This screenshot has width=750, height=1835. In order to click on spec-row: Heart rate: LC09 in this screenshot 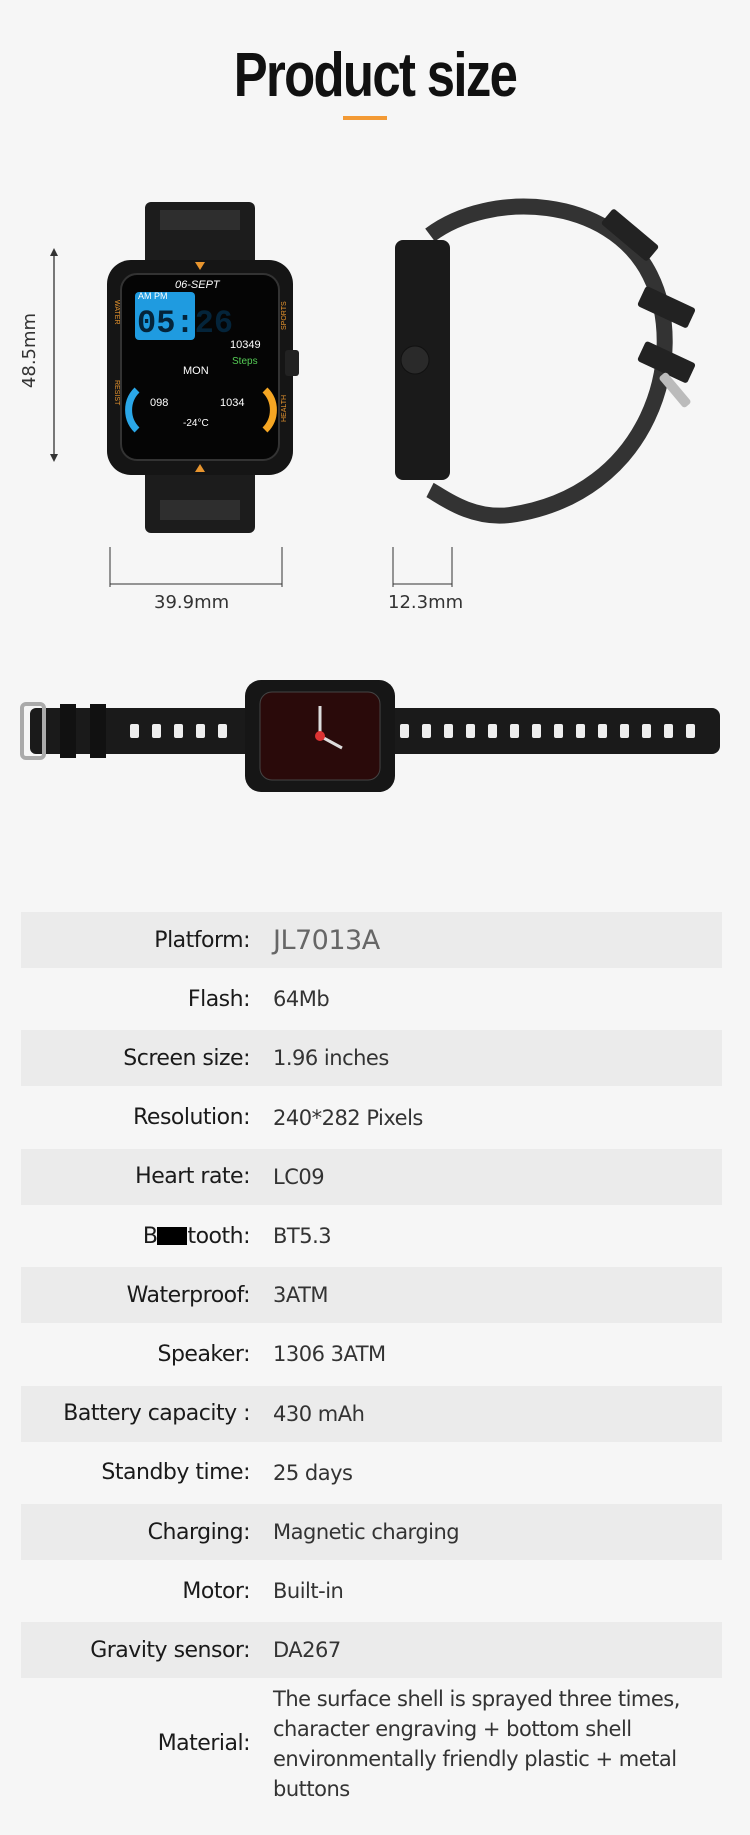, I will do `click(371, 1176)`.